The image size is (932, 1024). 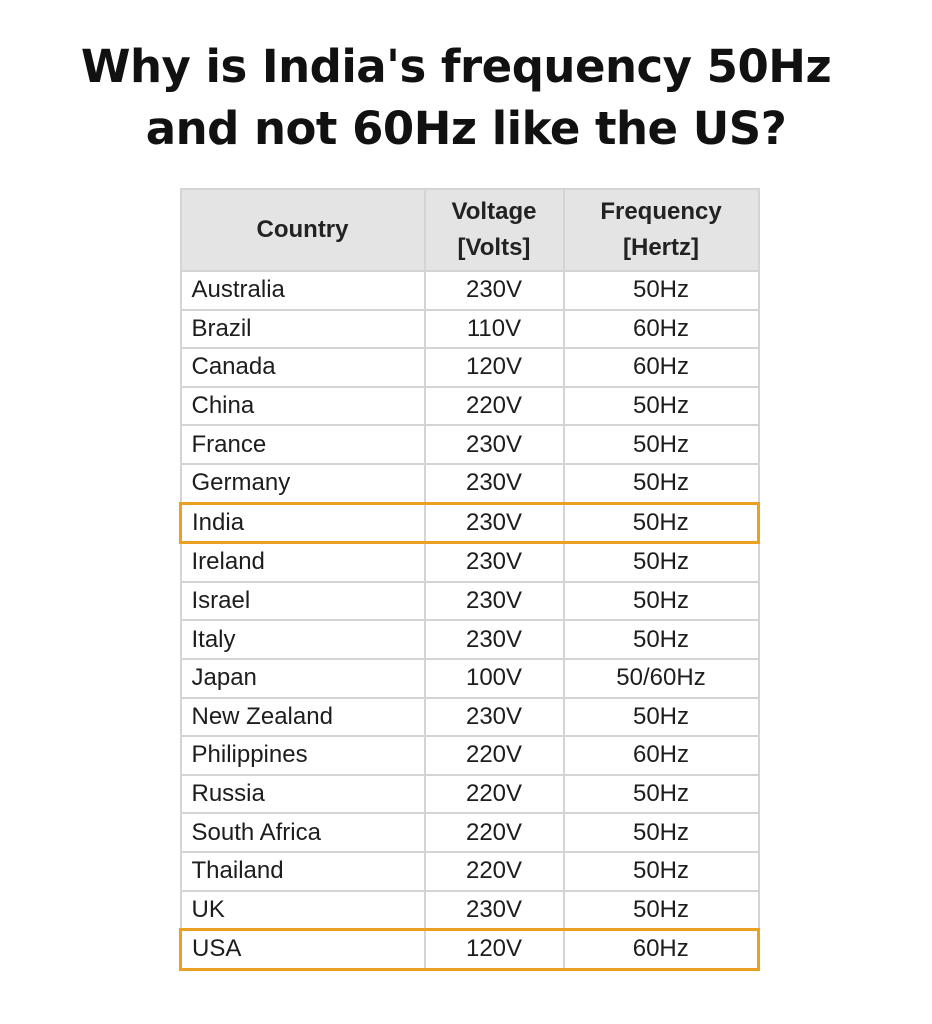 I want to click on country-cell: Canada, so click(x=302, y=367).